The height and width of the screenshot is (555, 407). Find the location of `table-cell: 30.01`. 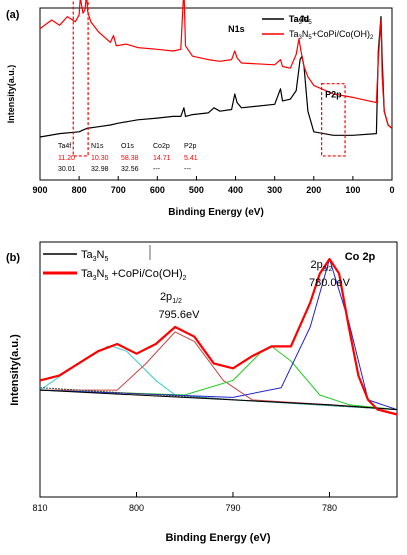

table-cell: 30.01 is located at coordinates (67, 169).